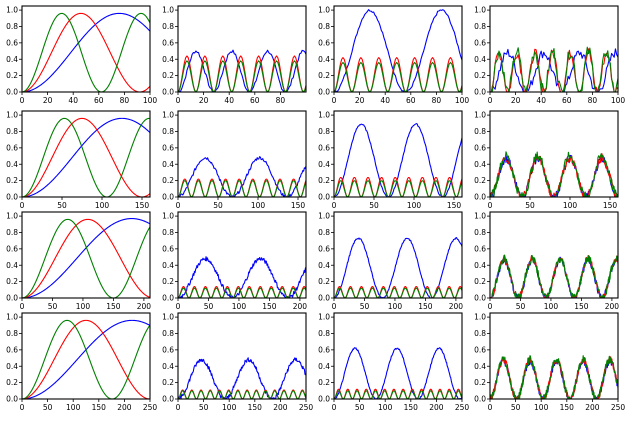 The image size is (634, 421). Describe the element at coordinates (150, 407) in the screenshot. I see `x-tick-label: 250` at that location.